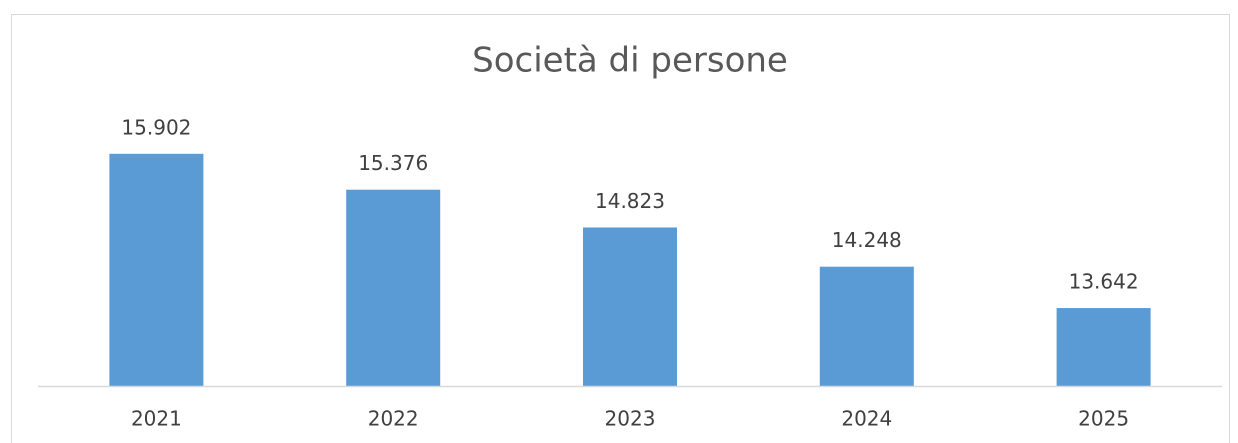 This screenshot has width=1238, height=443. What do you see at coordinates (1104, 282) in the screenshot?
I see `data-label: 13.642` at bounding box center [1104, 282].